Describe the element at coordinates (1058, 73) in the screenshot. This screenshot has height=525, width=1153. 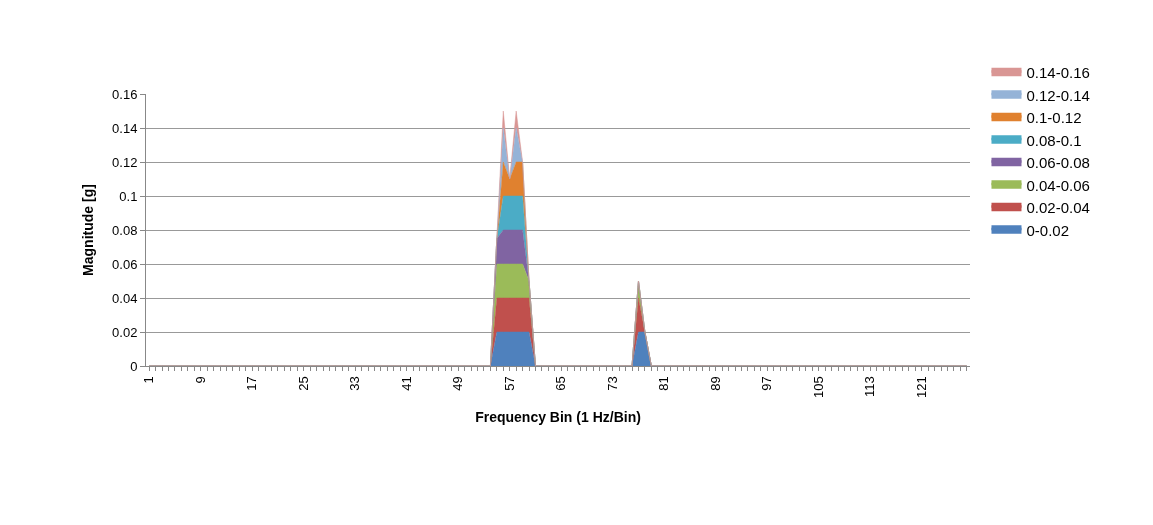
I see `legend-label: 0.14-0.16` at that location.